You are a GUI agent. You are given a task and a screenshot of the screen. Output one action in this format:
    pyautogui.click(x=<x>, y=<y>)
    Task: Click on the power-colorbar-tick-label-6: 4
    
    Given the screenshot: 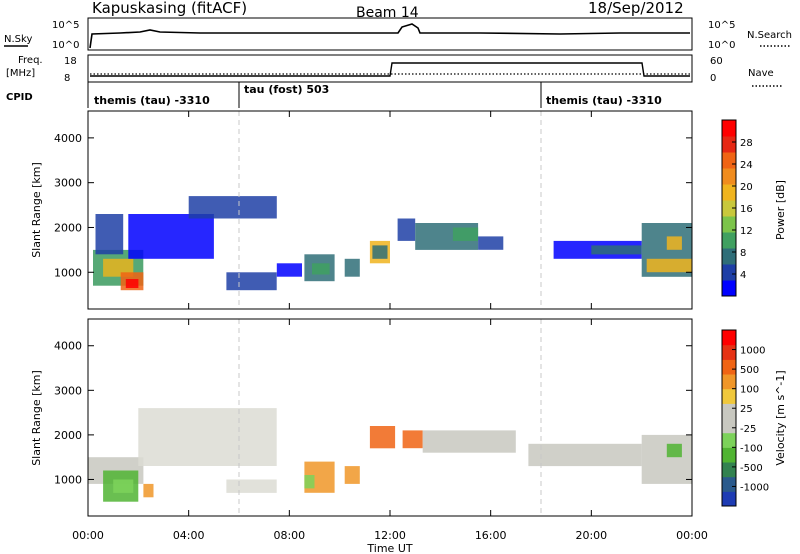 What is the action you would take?
    pyautogui.click(x=743, y=275)
    